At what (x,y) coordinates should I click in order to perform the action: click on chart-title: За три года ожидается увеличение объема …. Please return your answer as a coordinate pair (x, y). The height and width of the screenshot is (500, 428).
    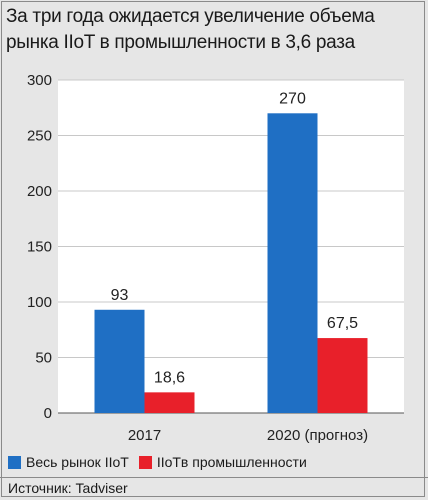
    Looking at the image, I should click on (190, 29).